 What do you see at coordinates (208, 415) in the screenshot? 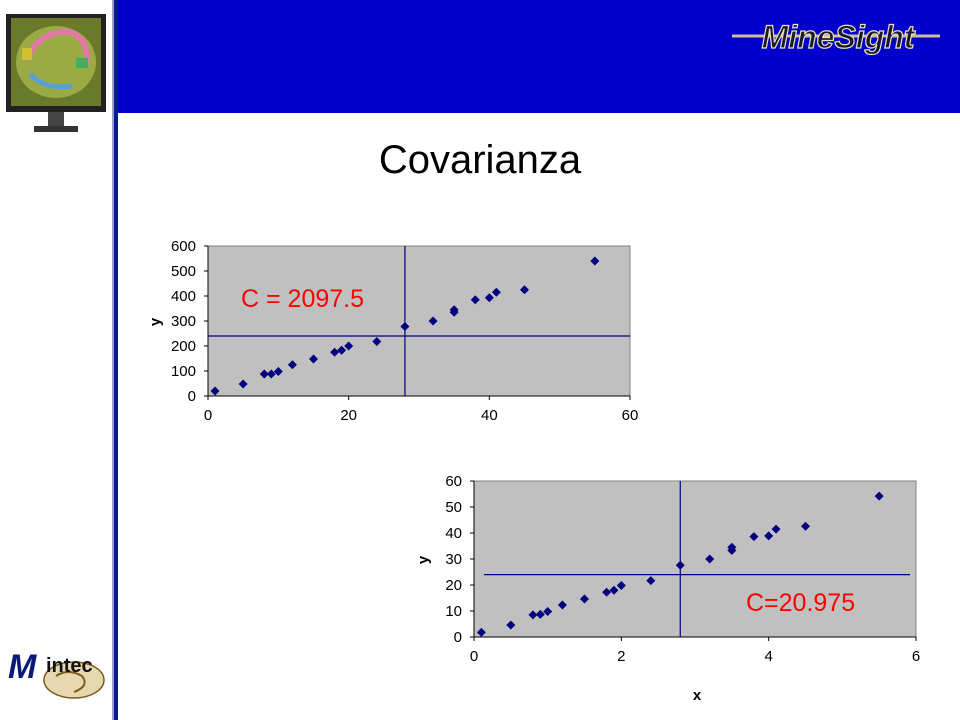
I see `top-x-tick-label: 0` at bounding box center [208, 415].